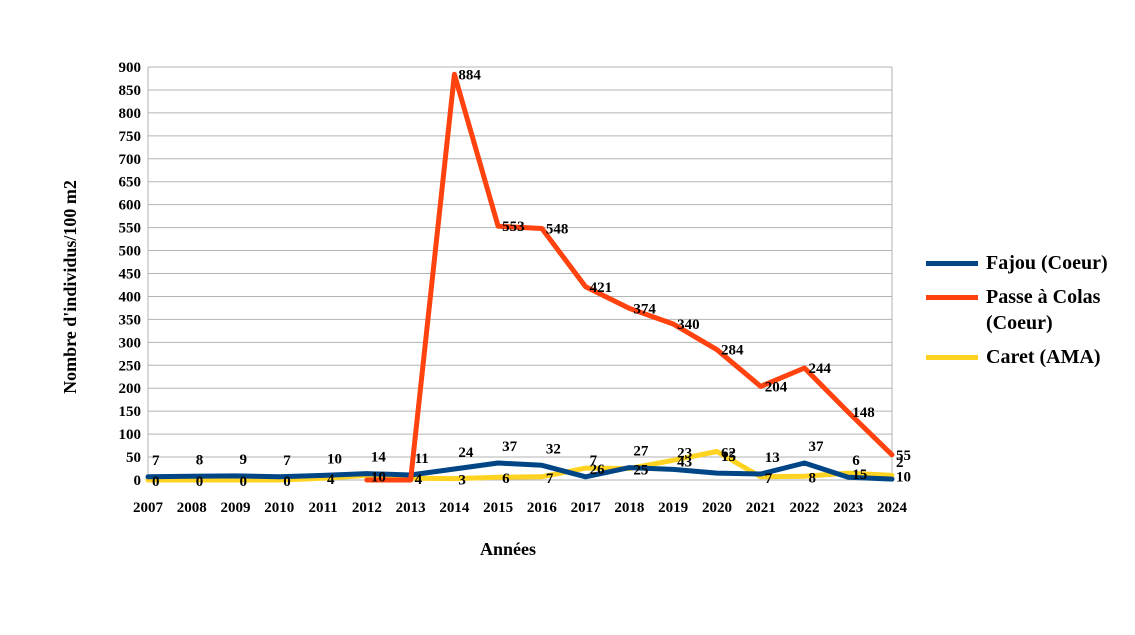 The height and width of the screenshot is (635, 1135). What do you see at coordinates (130, 160) in the screenshot?
I see `y-tick-label: 700` at bounding box center [130, 160].